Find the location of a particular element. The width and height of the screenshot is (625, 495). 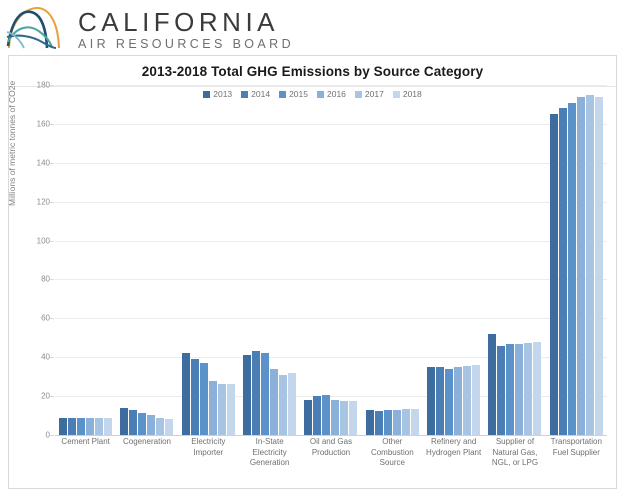

x-axis-category-label: Refinery and Hydrogen Plant is located at coordinates (454, 447).